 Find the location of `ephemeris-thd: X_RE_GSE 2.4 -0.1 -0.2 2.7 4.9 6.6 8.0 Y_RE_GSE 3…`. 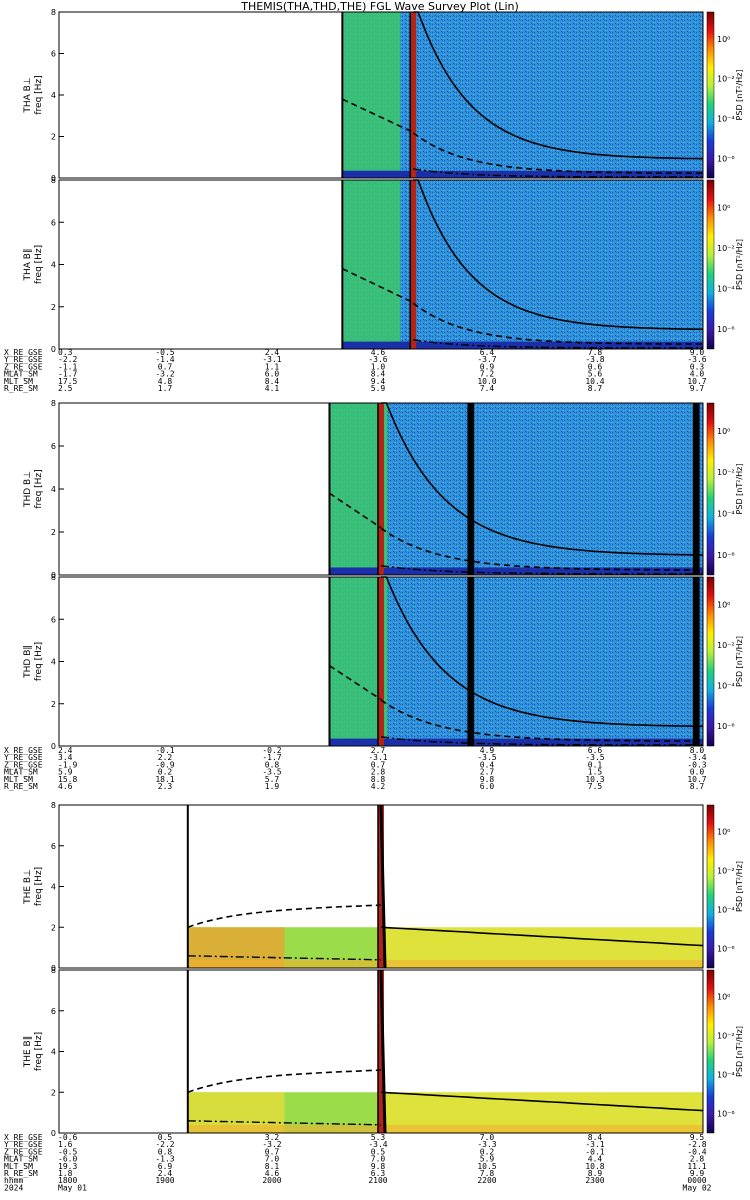

ephemeris-thd: X_RE_GSE 2.4 -0.1 -0.2 2.7 4.9 6.6 8.0 Y_RE_GSE 3… is located at coordinates (355, 768).